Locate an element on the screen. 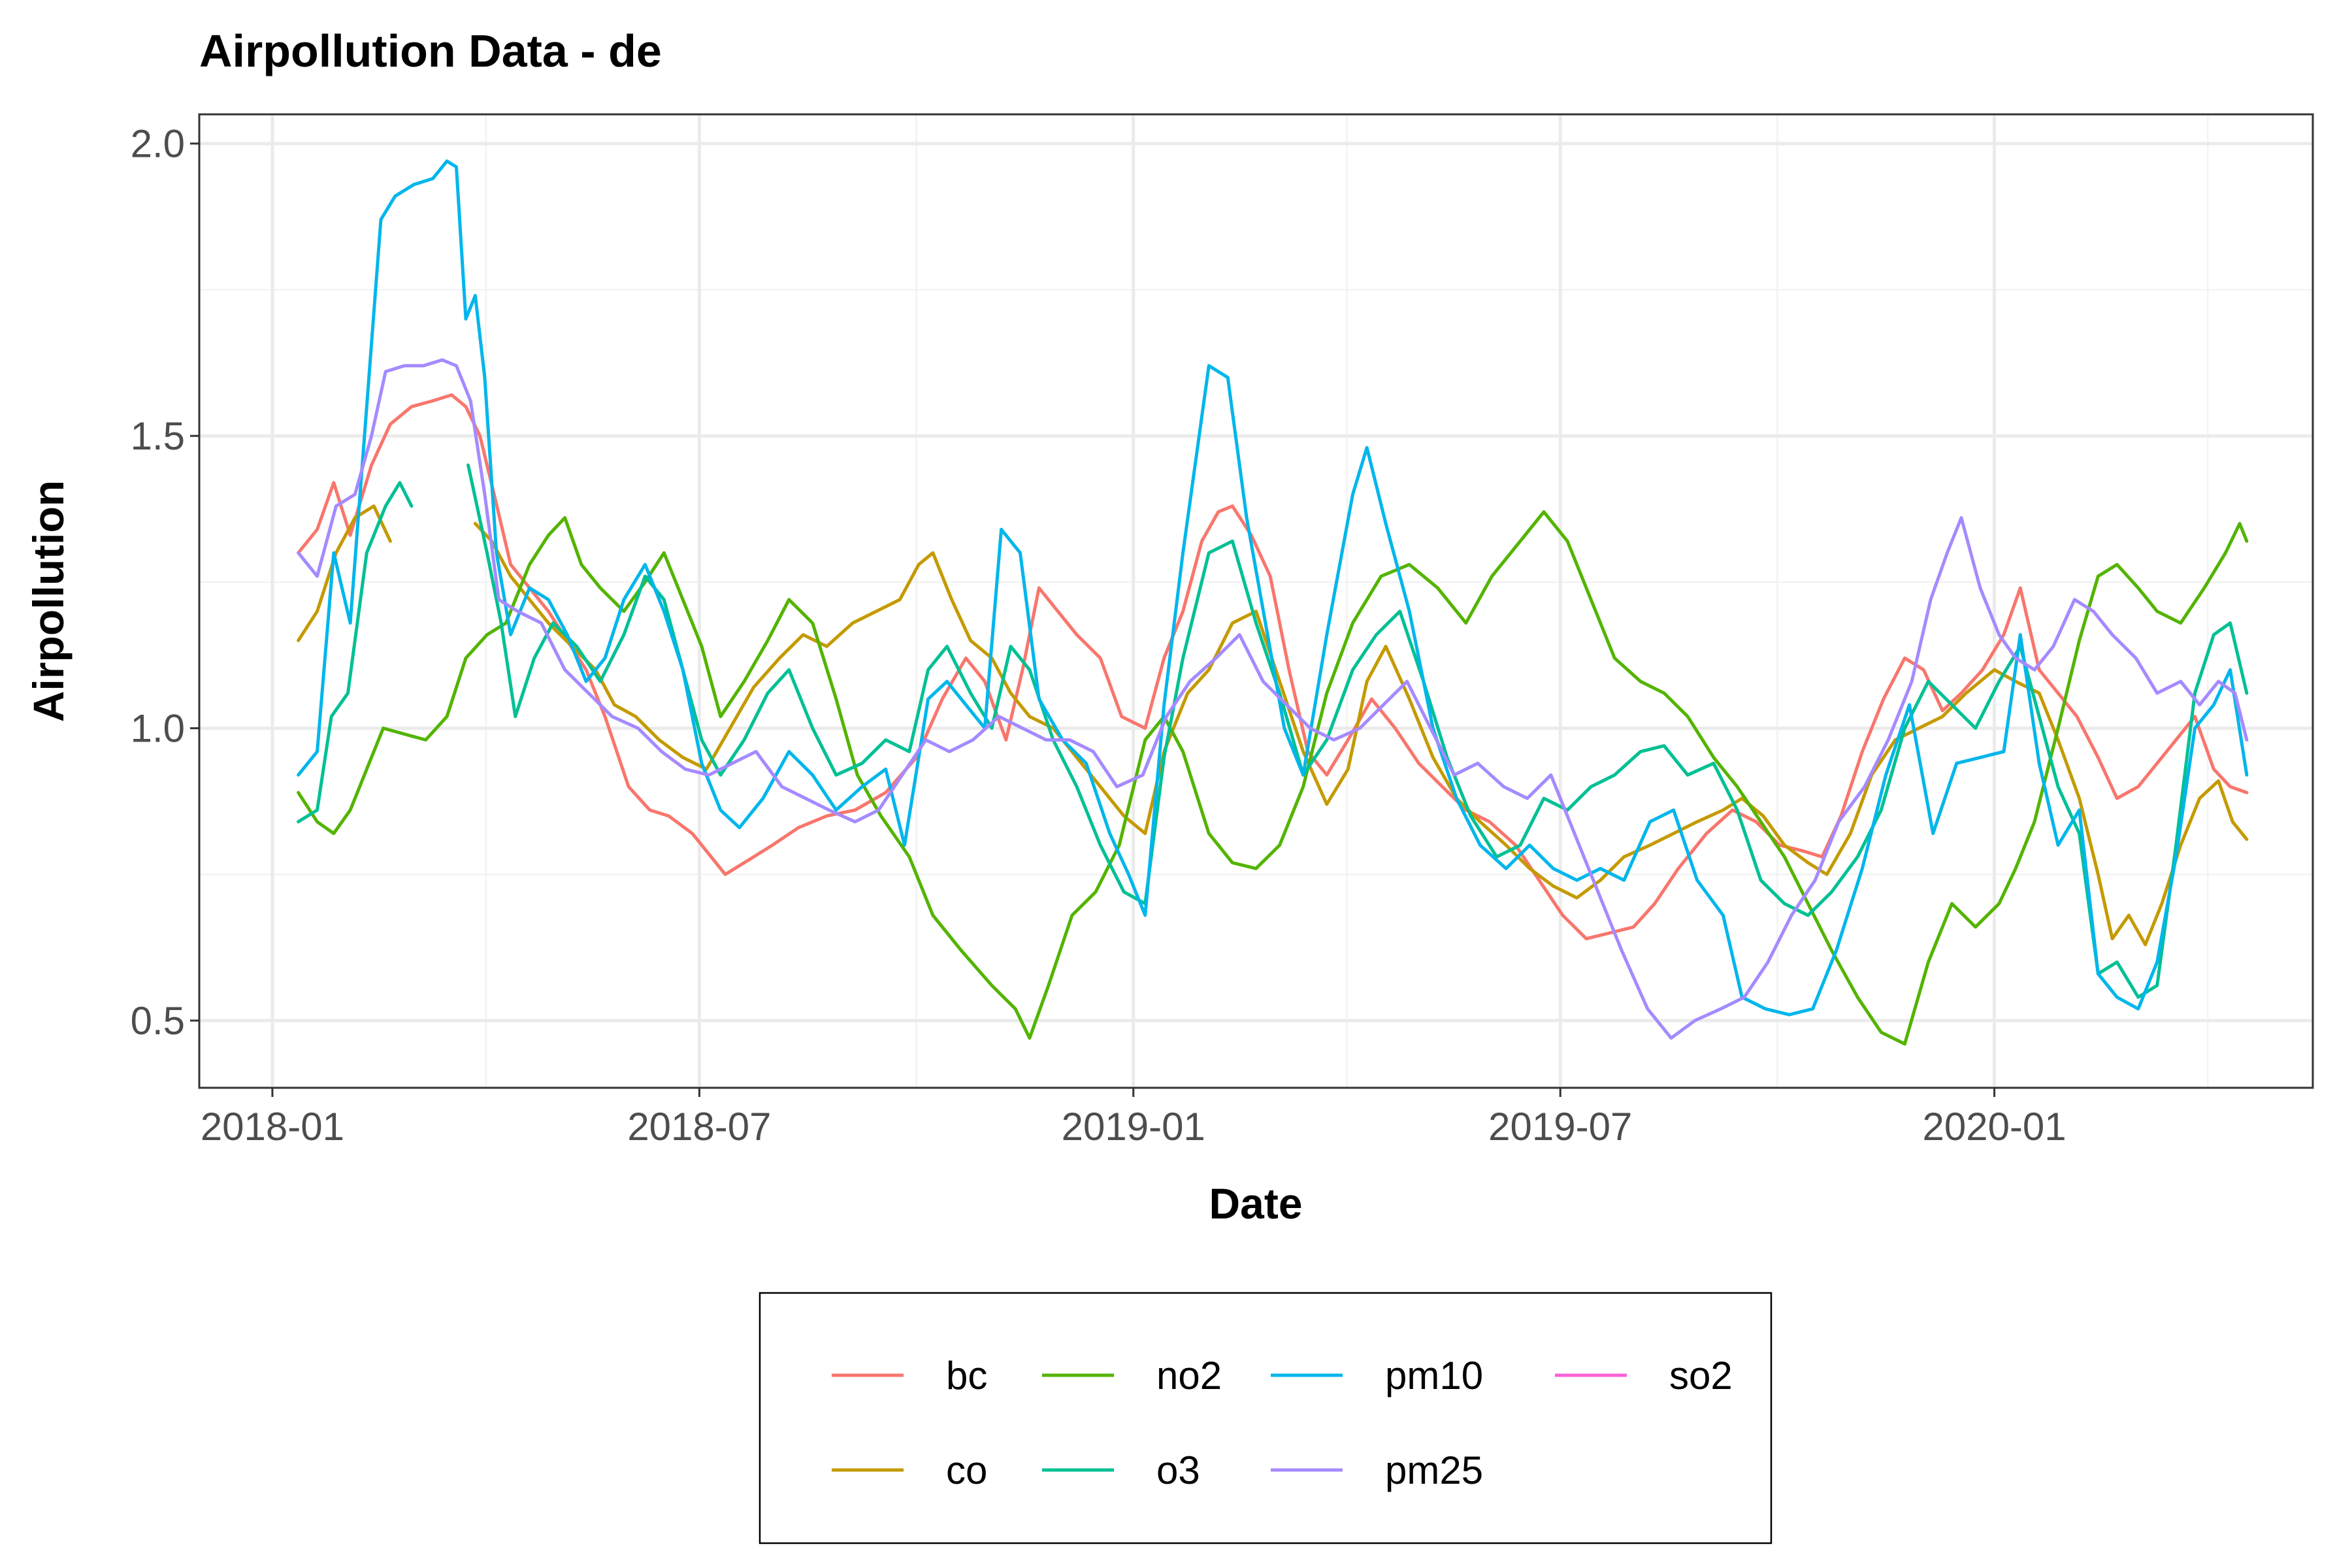  y-tick-label: 1.0 is located at coordinates (158, 729).